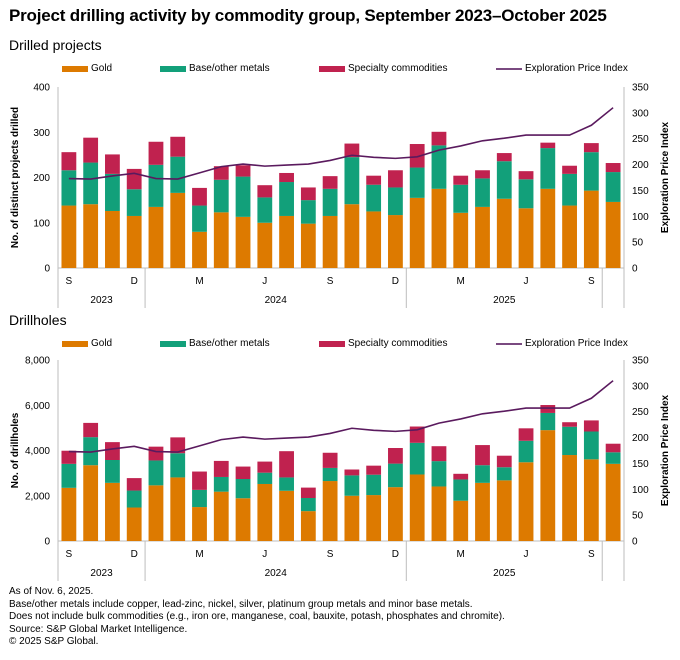 Image resolution: width=680 pixels, height=660 pixels. What do you see at coordinates (15, 177) in the screenshot?
I see `y-axis-title: No. of distinct projects drilled` at bounding box center [15, 177].